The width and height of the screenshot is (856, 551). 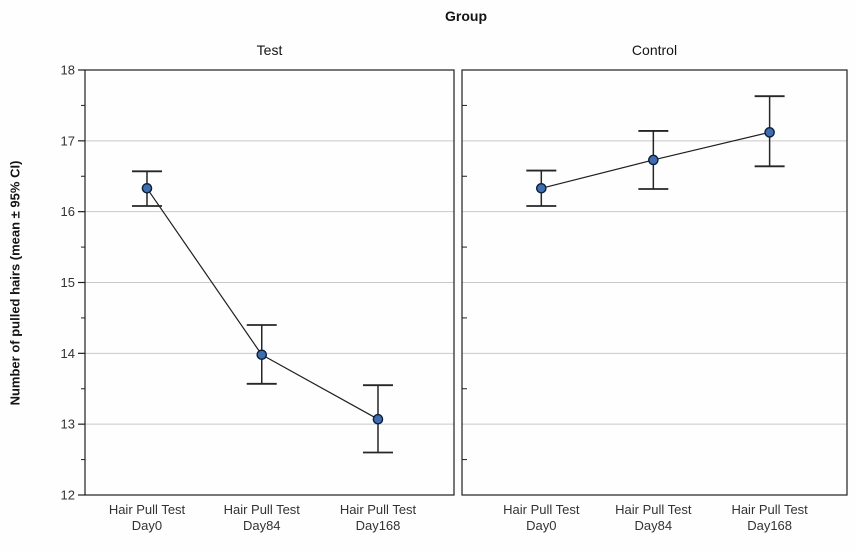 What do you see at coordinates (68, 211) in the screenshot?
I see `y-tick-label: 16` at bounding box center [68, 211].